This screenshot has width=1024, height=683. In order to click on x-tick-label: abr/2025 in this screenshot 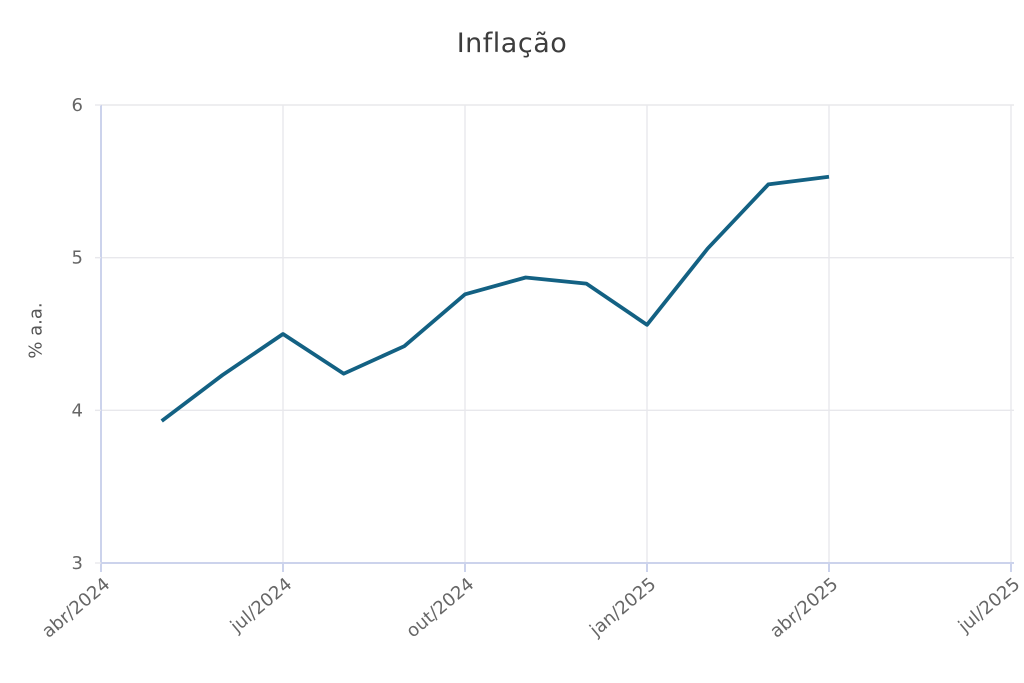, I will do `click(804, 608)`.